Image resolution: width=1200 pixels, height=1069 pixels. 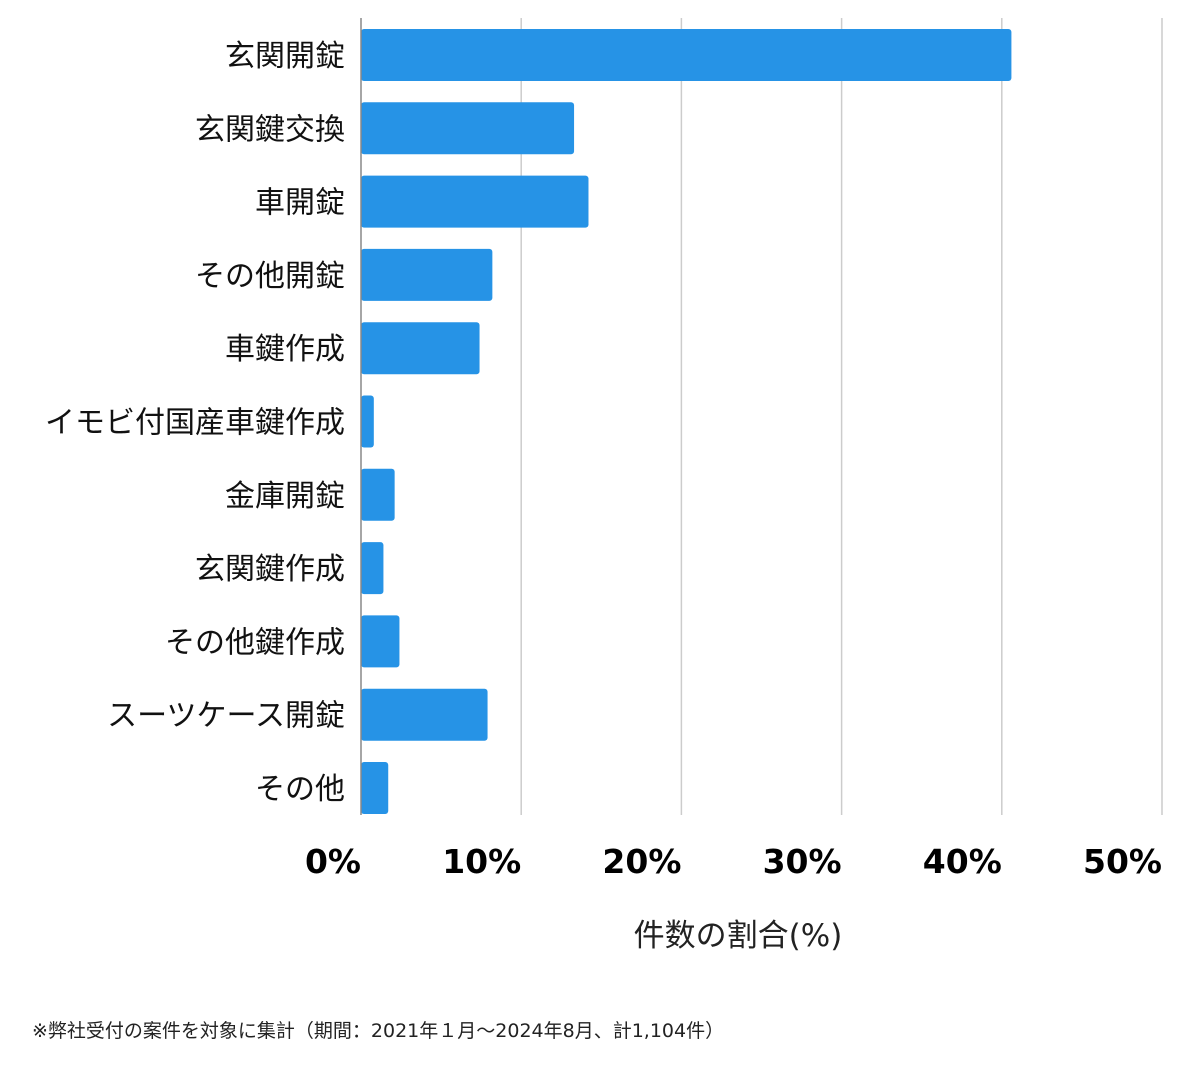 What do you see at coordinates (641, 861) in the screenshot?
I see `x-tick-label-20: 20%` at bounding box center [641, 861].